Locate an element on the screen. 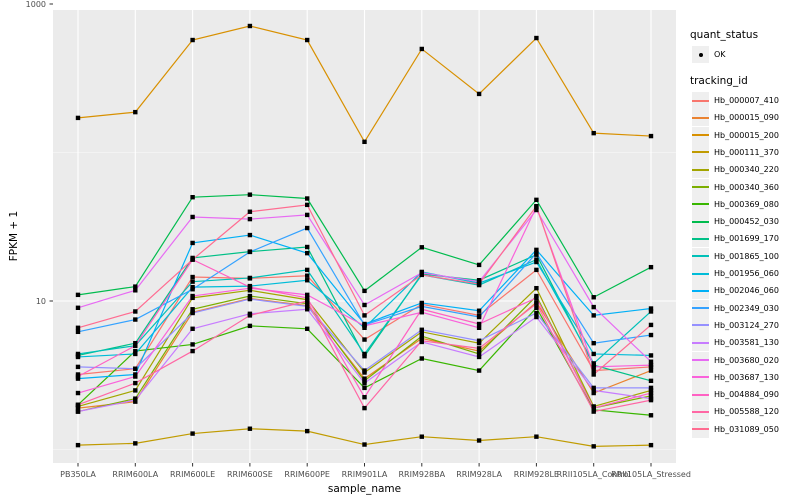 The image size is (800, 500). legend-item-label: Hb_005588_120 is located at coordinates (746, 412).